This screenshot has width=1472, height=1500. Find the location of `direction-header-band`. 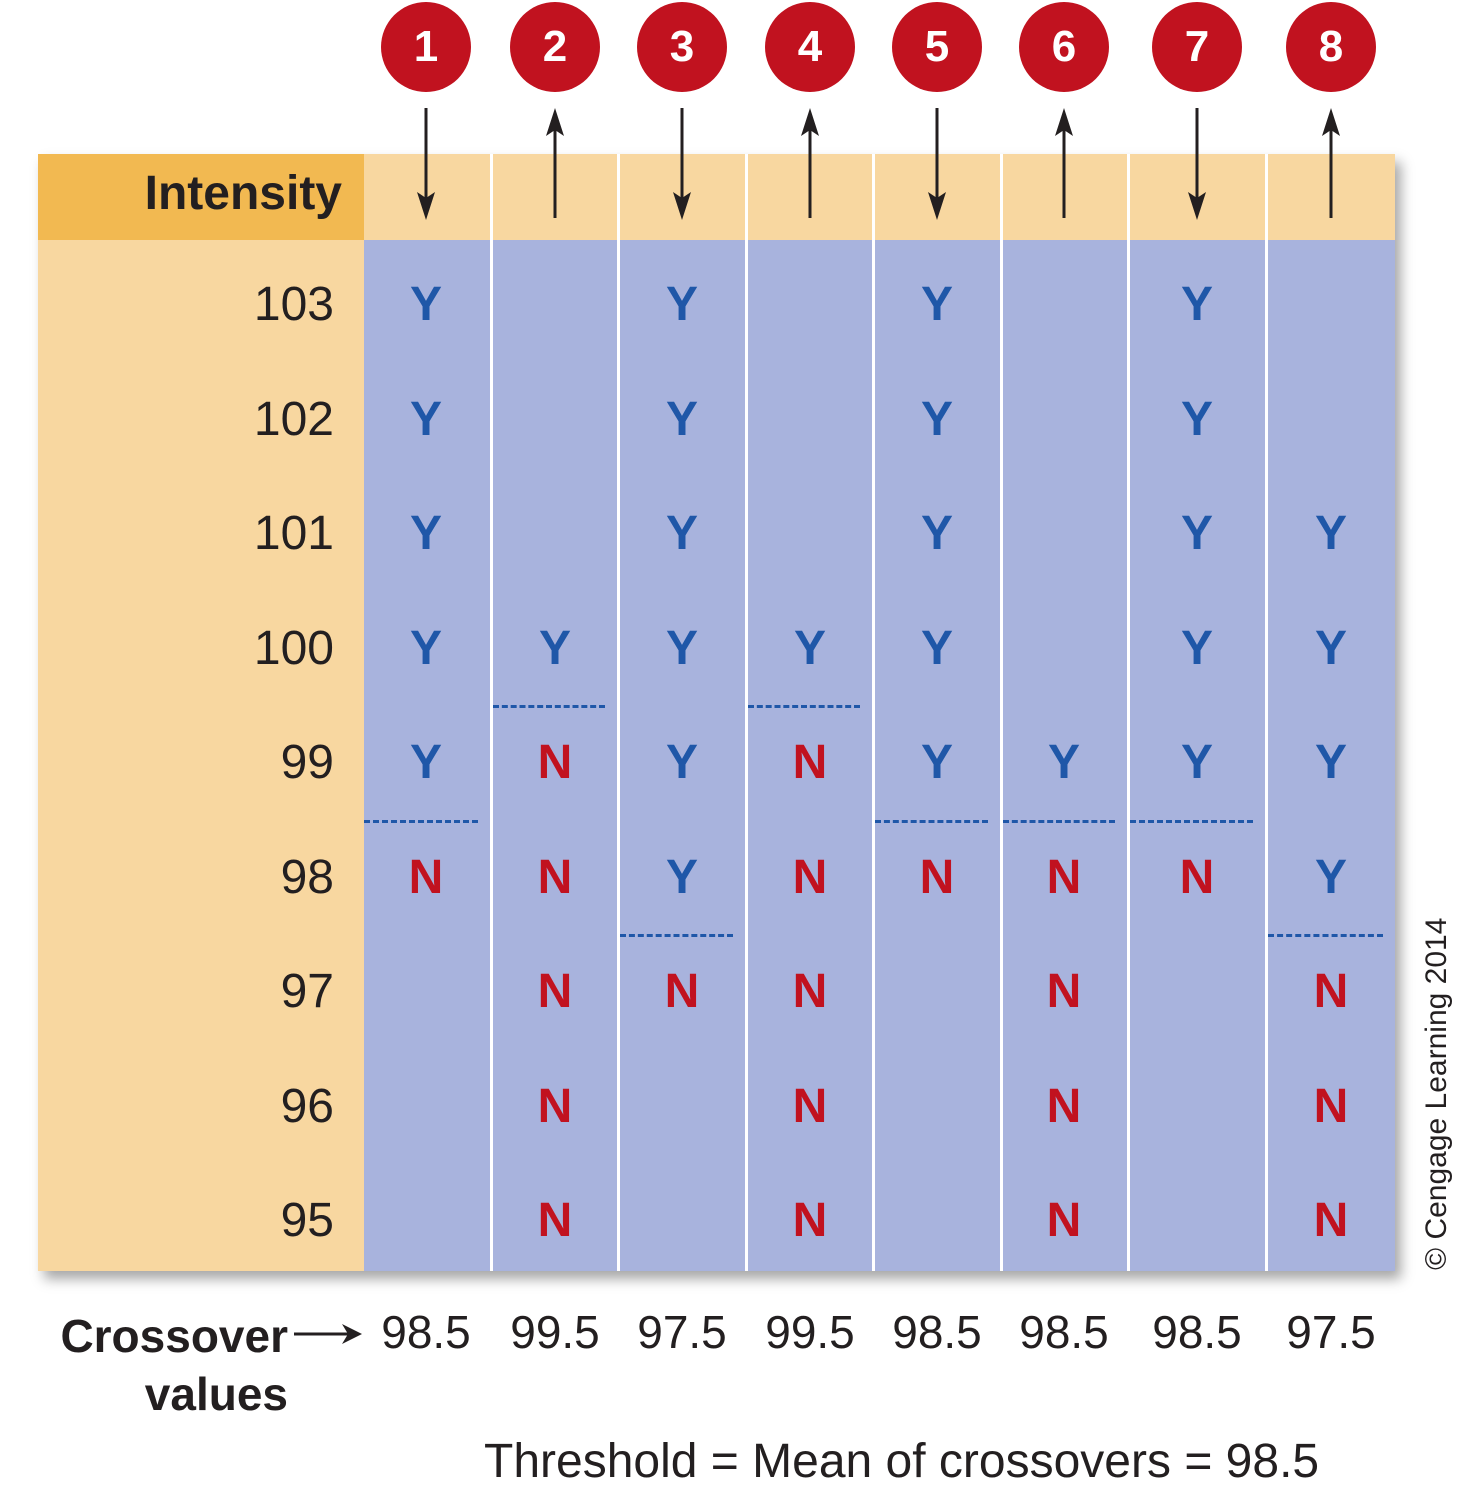

direction-header-band is located at coordinates (879, 197).